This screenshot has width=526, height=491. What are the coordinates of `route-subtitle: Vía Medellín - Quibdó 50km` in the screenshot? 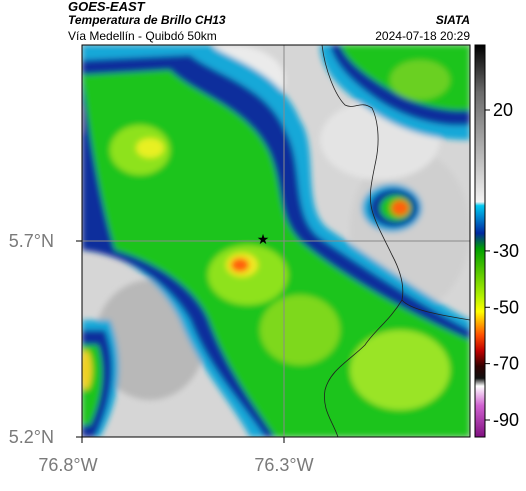 It's located at (142, 36).